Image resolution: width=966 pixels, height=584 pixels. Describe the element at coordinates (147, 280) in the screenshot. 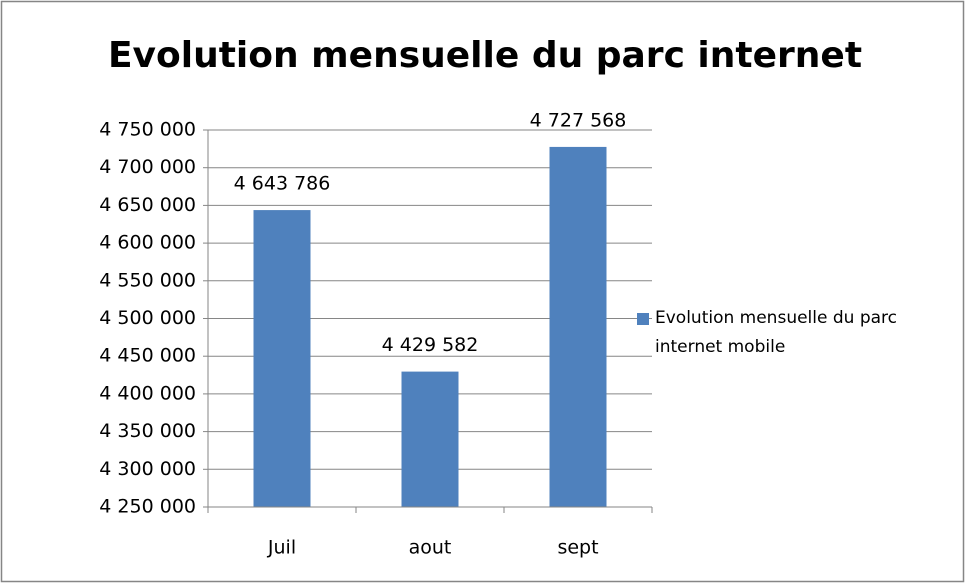

I see `y-tick-label: 4 550 000` at that location.